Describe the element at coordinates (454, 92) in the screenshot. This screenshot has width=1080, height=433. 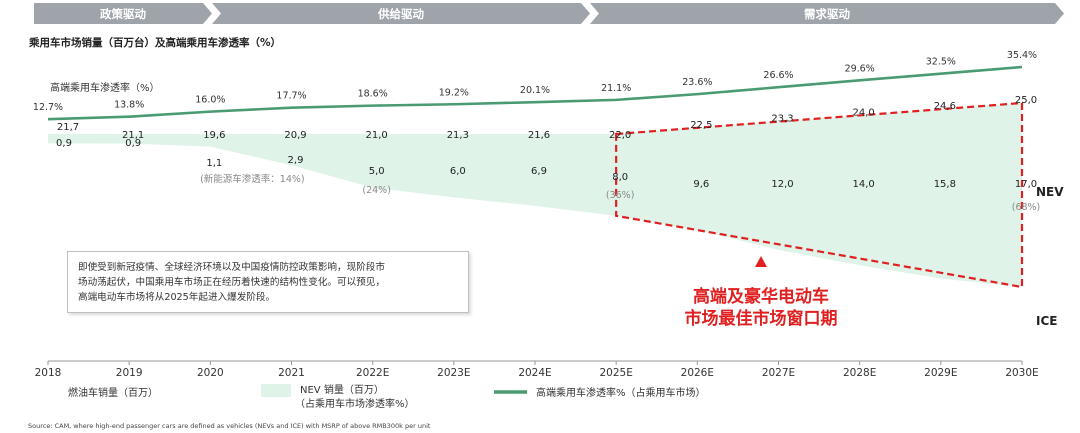
I see `penetration-label: 19.2%` at that location.